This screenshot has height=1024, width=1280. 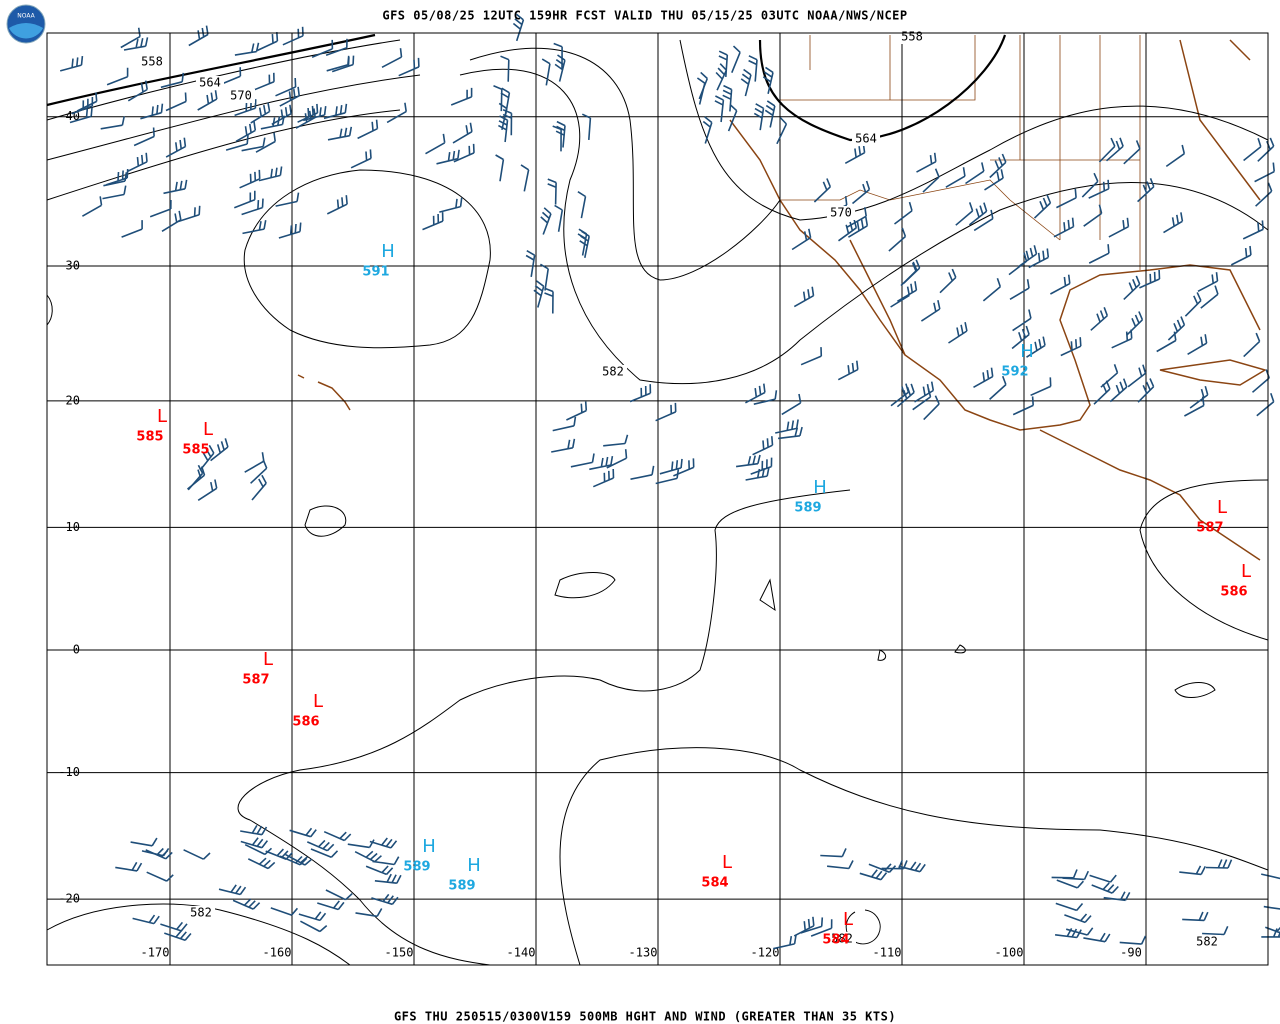 What do you see at coordinates (1014, 372) in the screenshot?
I see `high-value: 592` at bounding box center [1014, 372].